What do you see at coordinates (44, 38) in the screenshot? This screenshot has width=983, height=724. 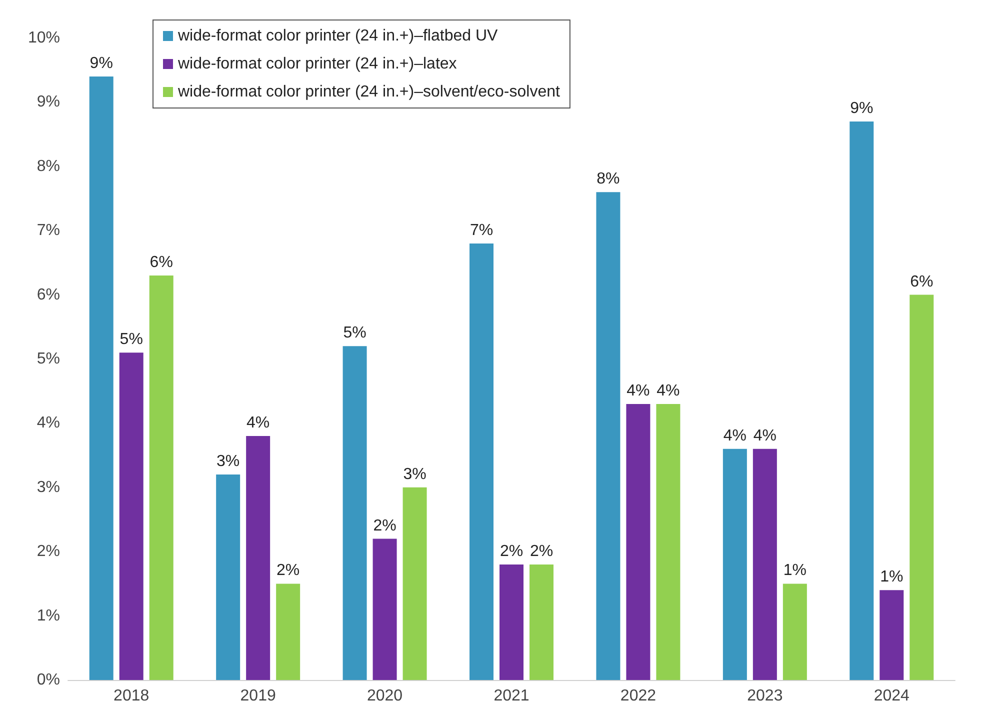 I see `y-tick-label: 10%` at bounding box center [44, 38].